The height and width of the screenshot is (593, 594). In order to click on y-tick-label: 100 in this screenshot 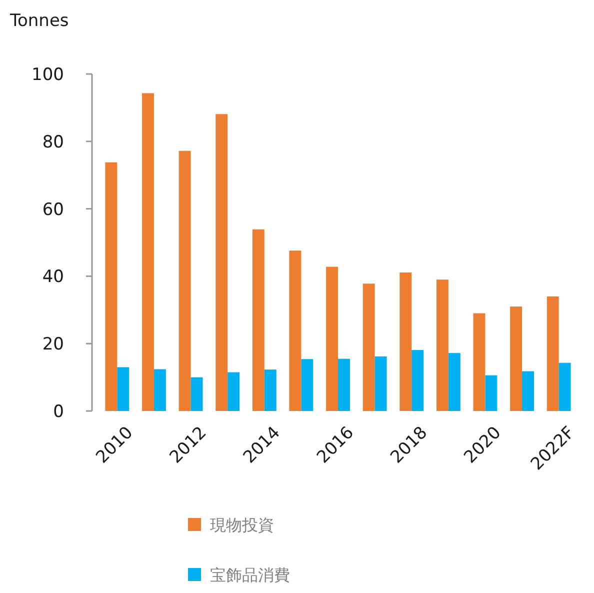, I will do `click(48, 74)`.